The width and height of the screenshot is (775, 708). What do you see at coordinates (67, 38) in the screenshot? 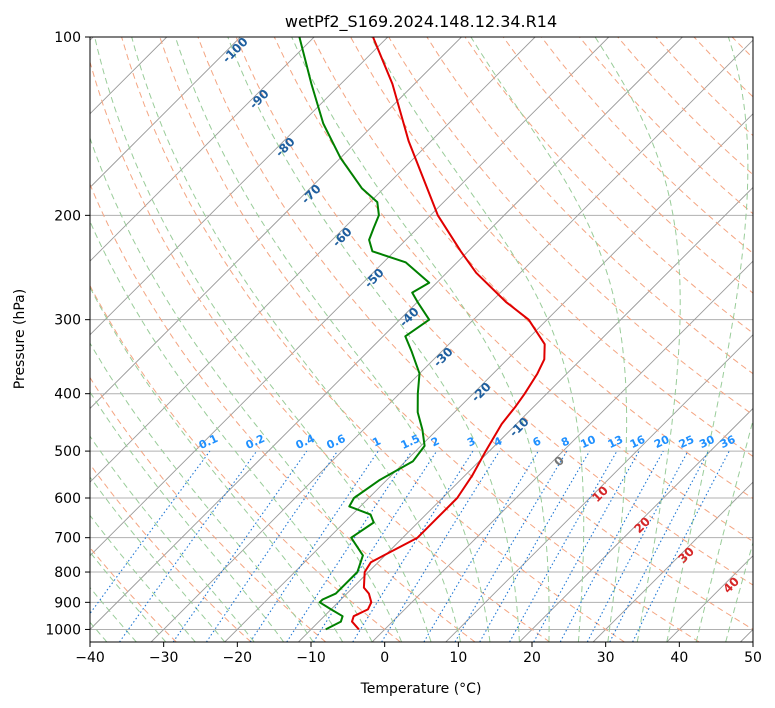
I see `y-tick-label: 100` at bounding box center [67, 38].